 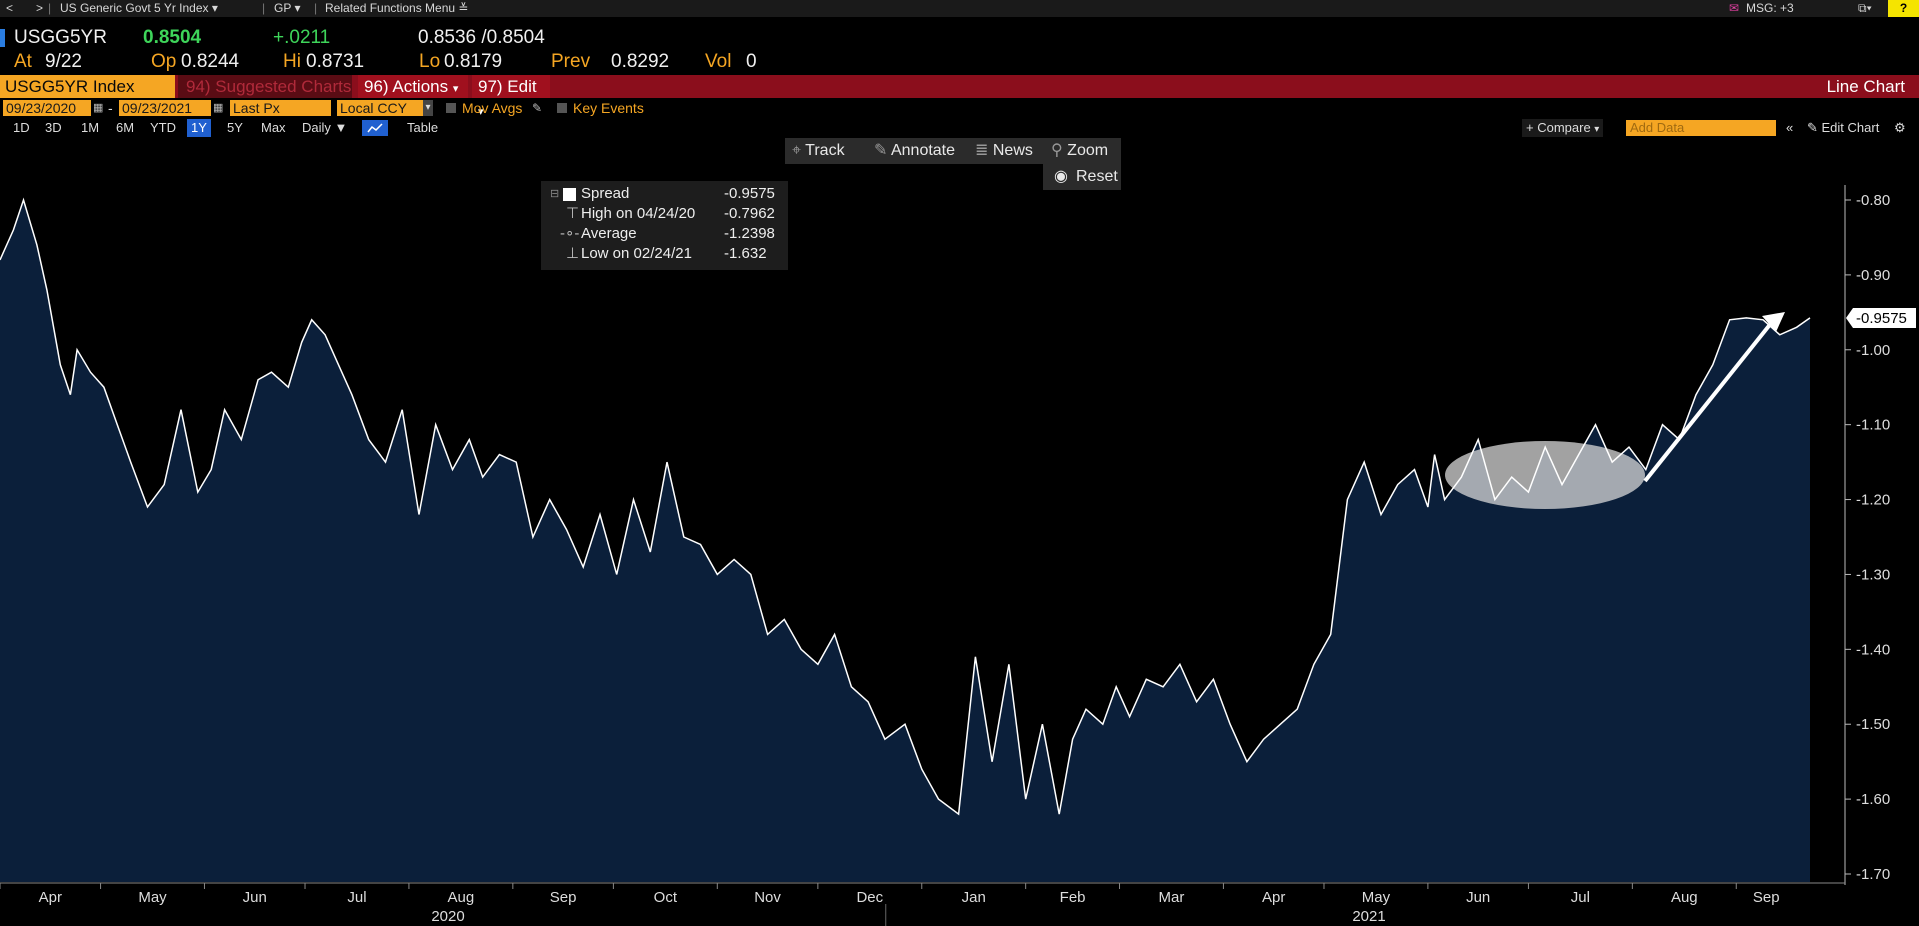 What do you see at coordinates (749, 193) in the screenshot?
I see `legend-series-value: -0.9575` at bounding box center [749, 193].